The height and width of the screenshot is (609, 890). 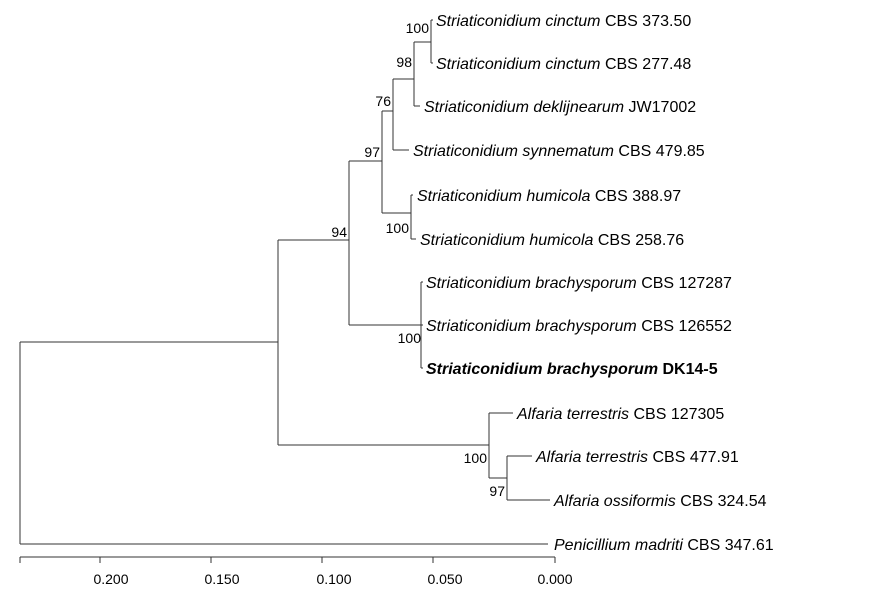 What do you see at coordinates (620, 414) in the screenshot?
I see `taxon-label: Alfaria terrestris CBS 127305` at bounding box center [620, 414].